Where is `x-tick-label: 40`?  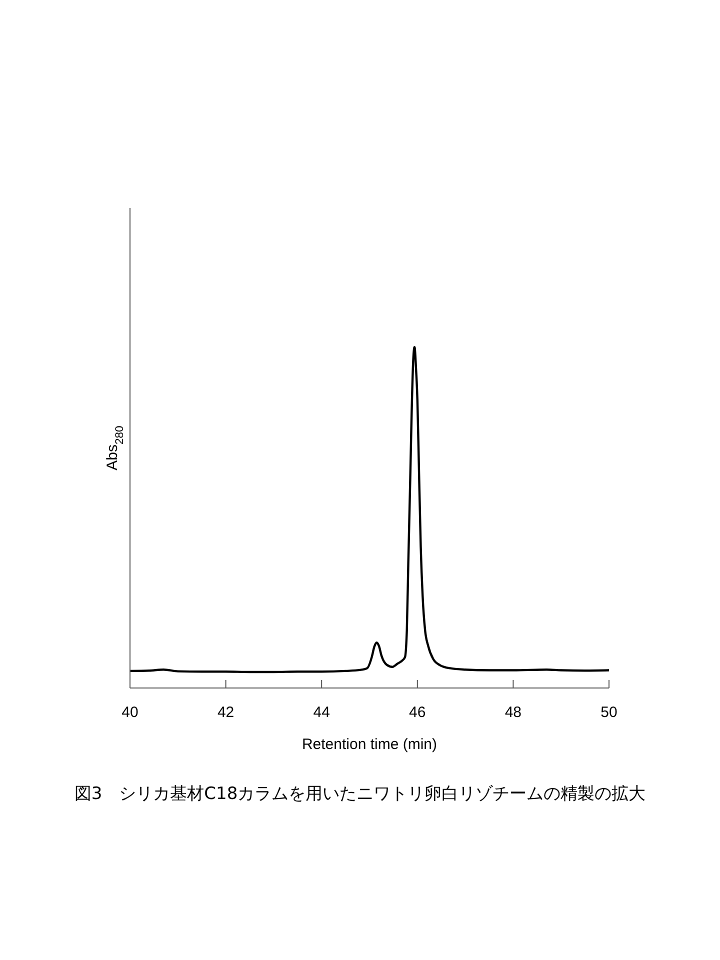 x-tick-label: 40 is located at coordinates (130, 712).